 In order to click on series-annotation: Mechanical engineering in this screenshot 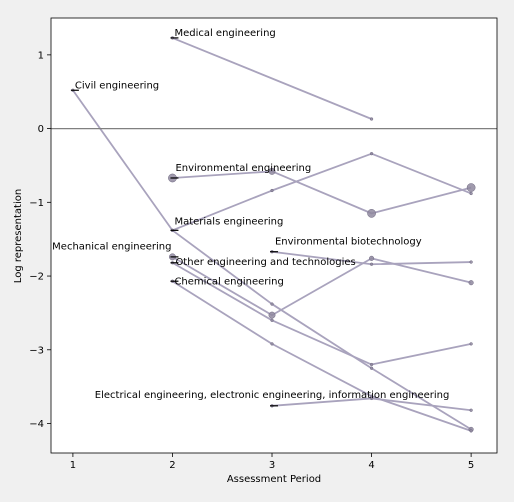, I will do `click(111, 247)`.